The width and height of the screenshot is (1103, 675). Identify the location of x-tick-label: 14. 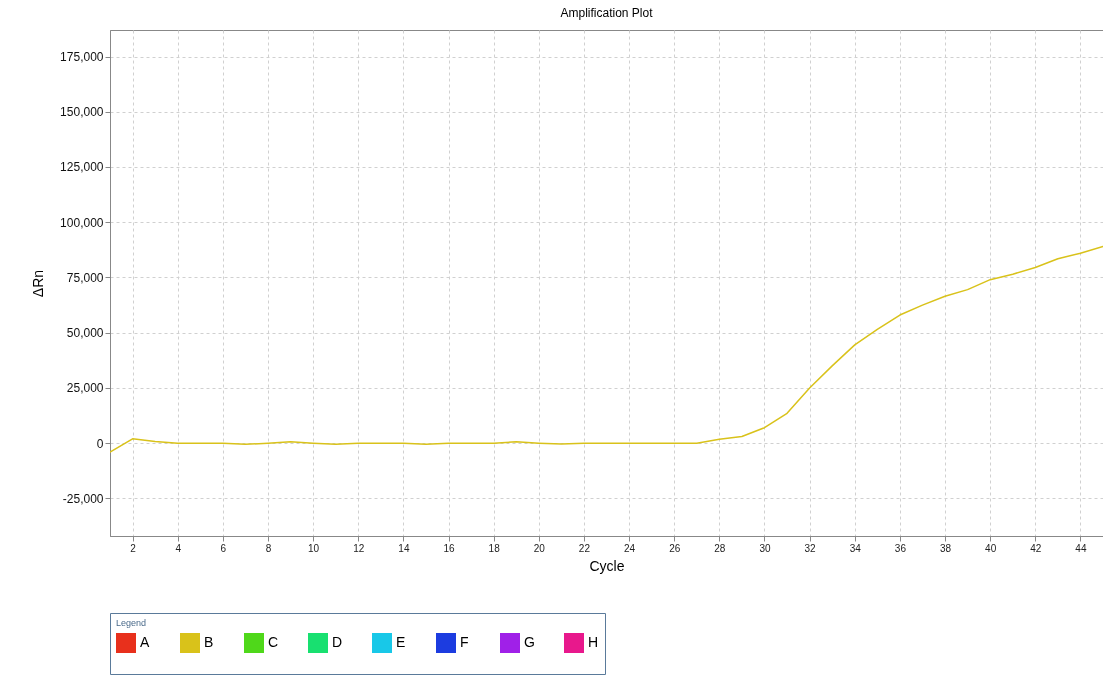
(404, 548).